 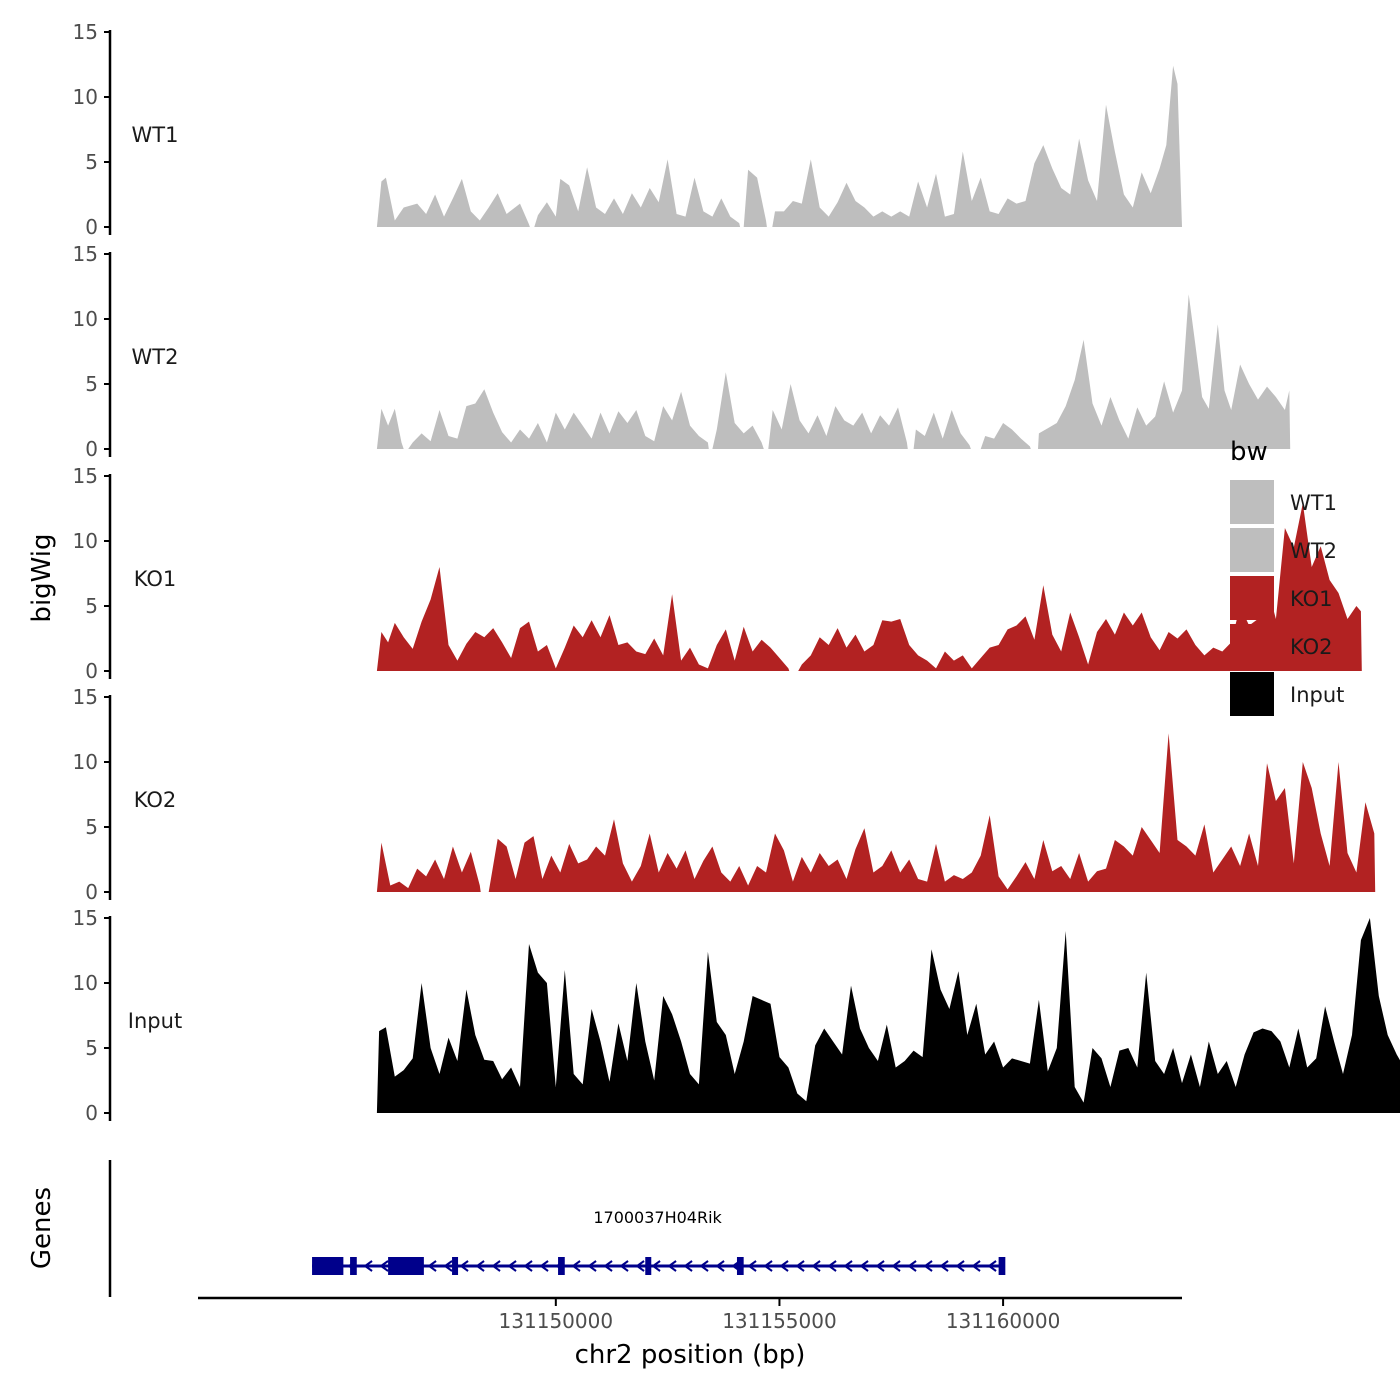 I want to click on track-input: 0 5 10 15 Input, so click(x=736, y=1015).